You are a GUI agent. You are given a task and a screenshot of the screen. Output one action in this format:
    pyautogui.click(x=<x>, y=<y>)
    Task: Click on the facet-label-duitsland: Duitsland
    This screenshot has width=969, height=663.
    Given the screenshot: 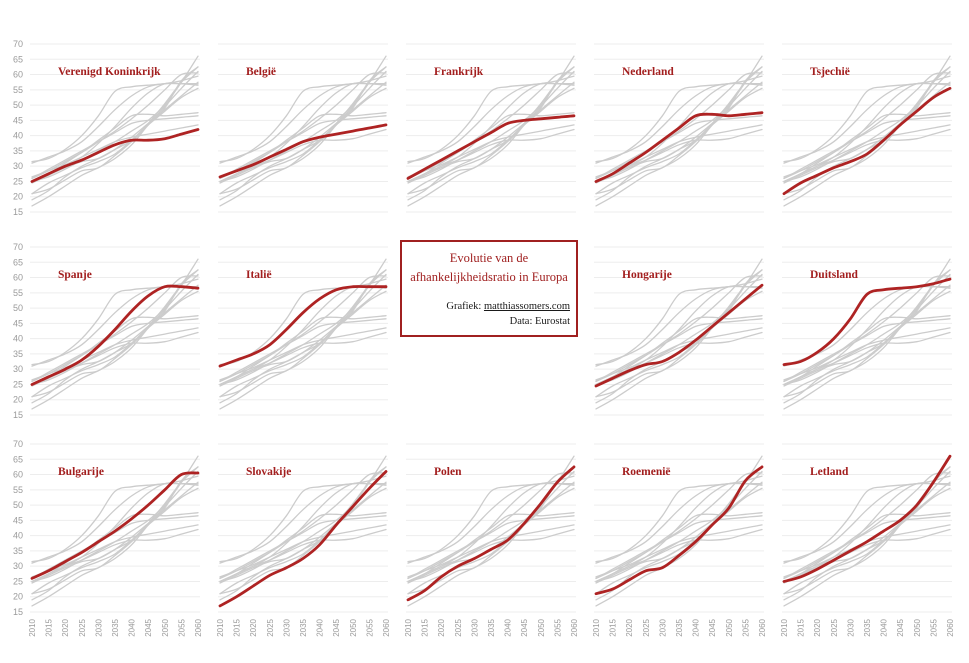 What is the action you would take?
    pyautogui.click(x=834, y=275)
    